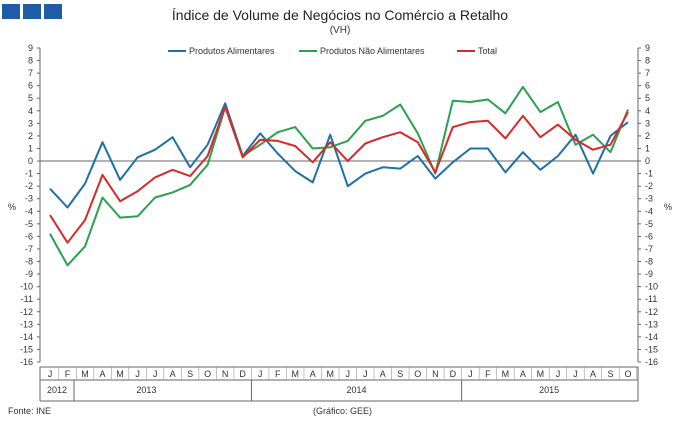  Describe the element at coordinates (647, 161) in the screenshot. I see `right-tick-label: 0` at that location.